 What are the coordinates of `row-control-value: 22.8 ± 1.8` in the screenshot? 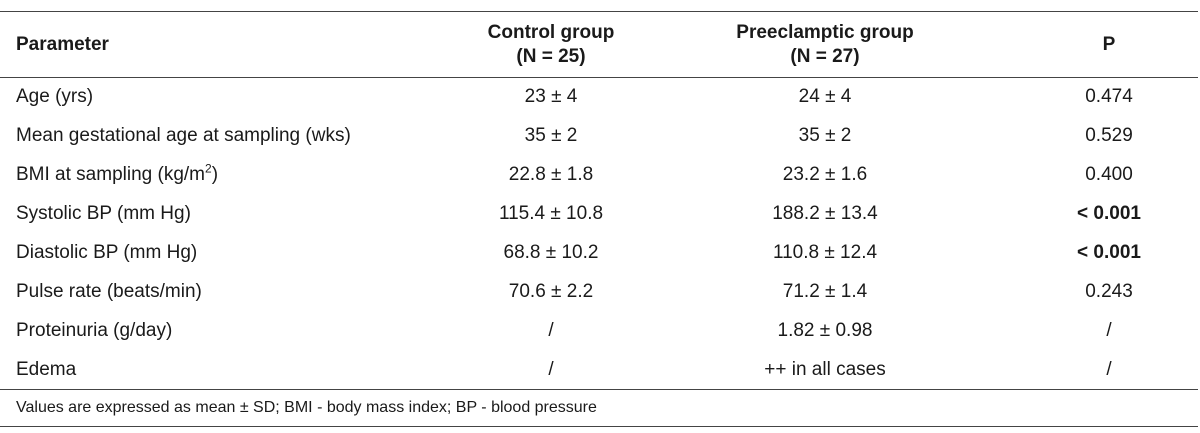 It's located at (551, 174).